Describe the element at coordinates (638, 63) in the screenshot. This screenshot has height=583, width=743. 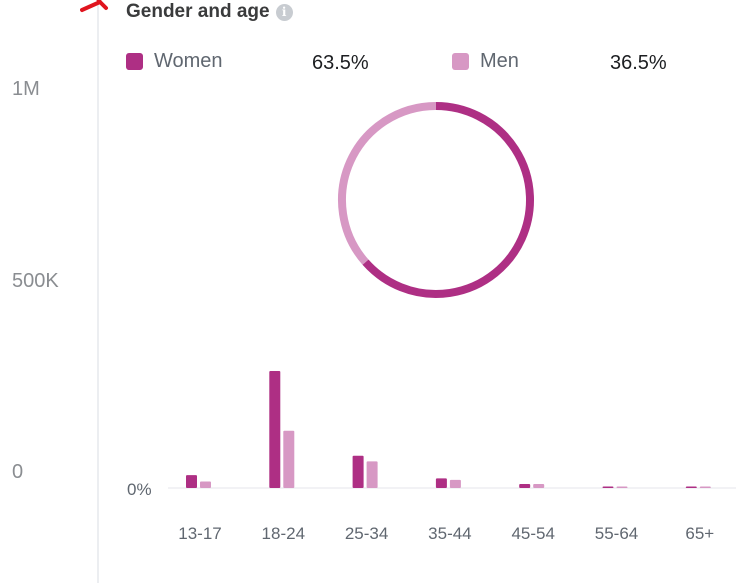
I see `legend-value-men: 36.5%` at that location.